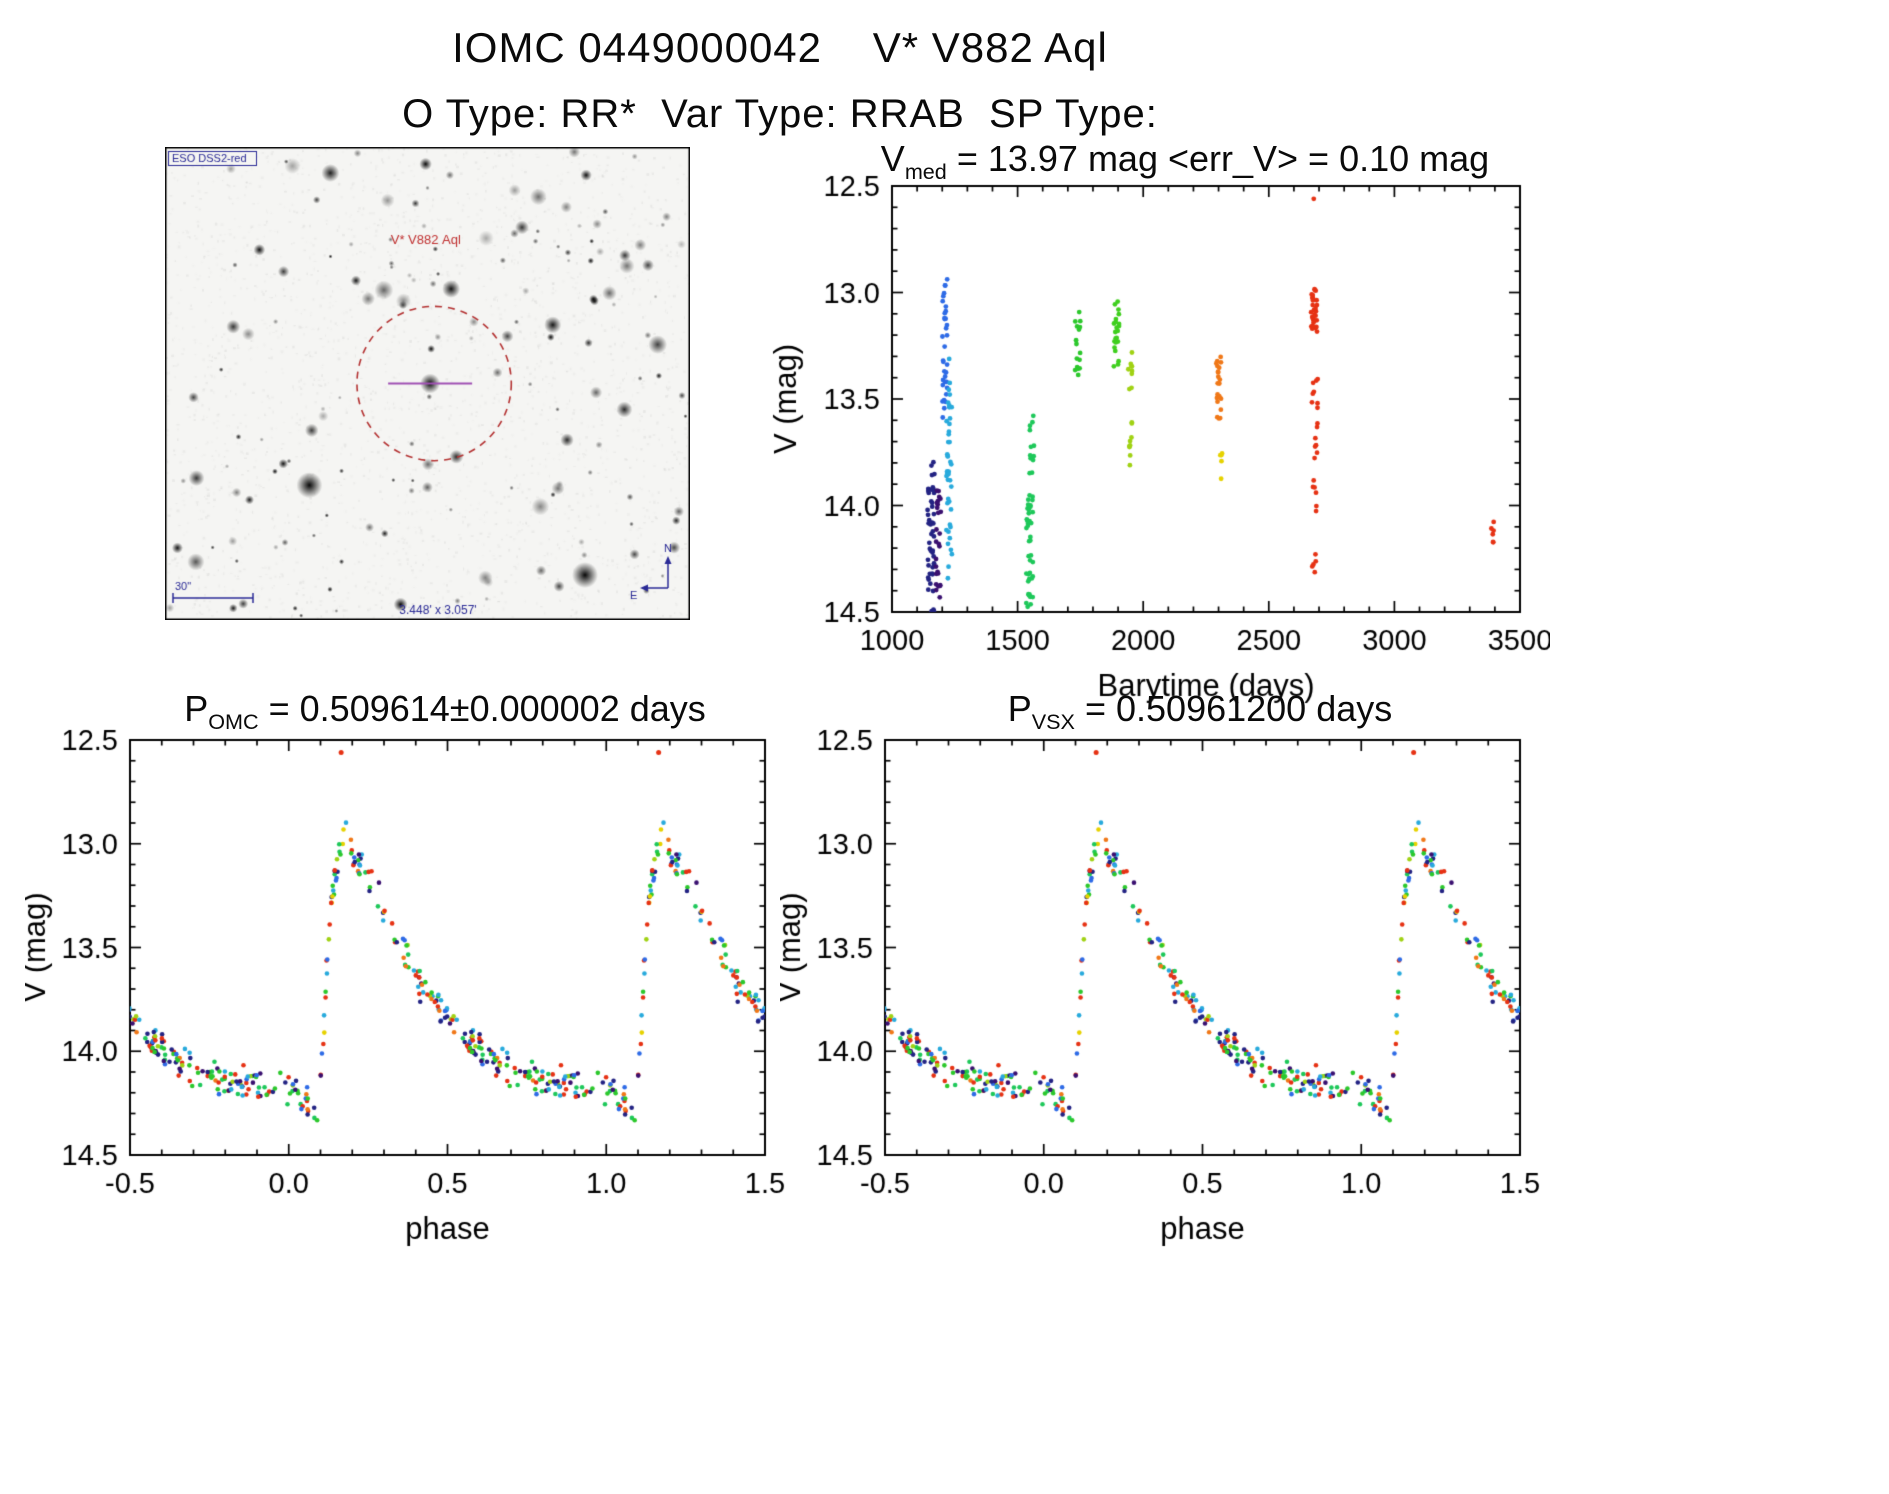 The width and height of the screenshot is (1889, 1494). Describe the element at coordinates (780, 114) in the screenshot. I see `page-subtitle: O Type: RR* Var Type: RRAB SP Type:` at that location.